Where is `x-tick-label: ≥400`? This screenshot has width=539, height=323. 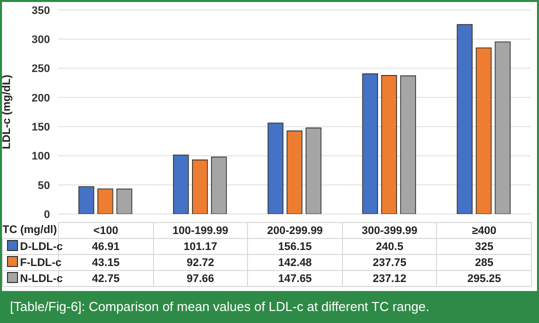
x-tick-label: ≥400 is located at coordinates (484, 230).